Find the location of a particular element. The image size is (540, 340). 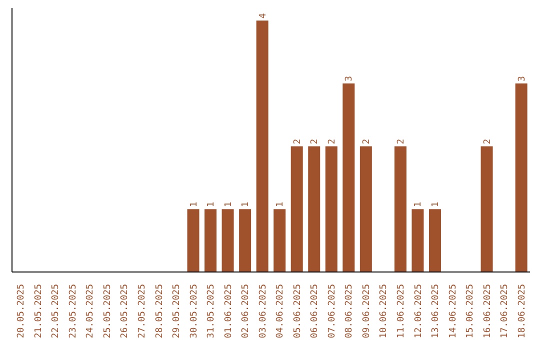

x-tick-label: 15.06.2025 is located at coordinates (471, 311).